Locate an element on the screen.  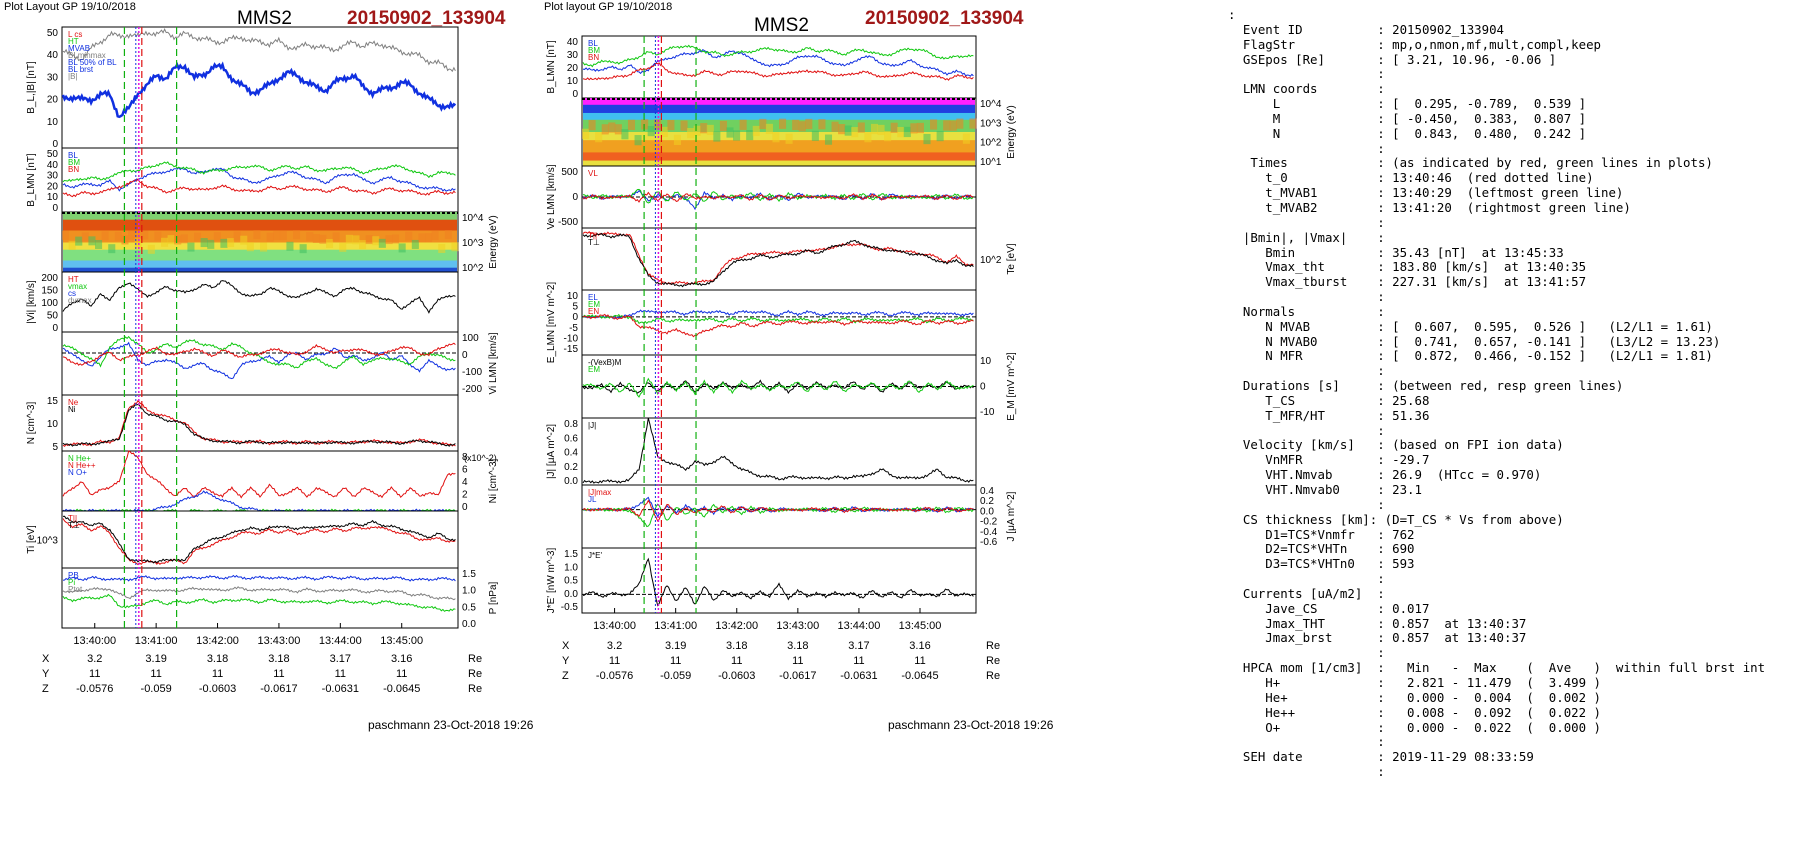
series-line-bn is located at coordinates (778, 71).